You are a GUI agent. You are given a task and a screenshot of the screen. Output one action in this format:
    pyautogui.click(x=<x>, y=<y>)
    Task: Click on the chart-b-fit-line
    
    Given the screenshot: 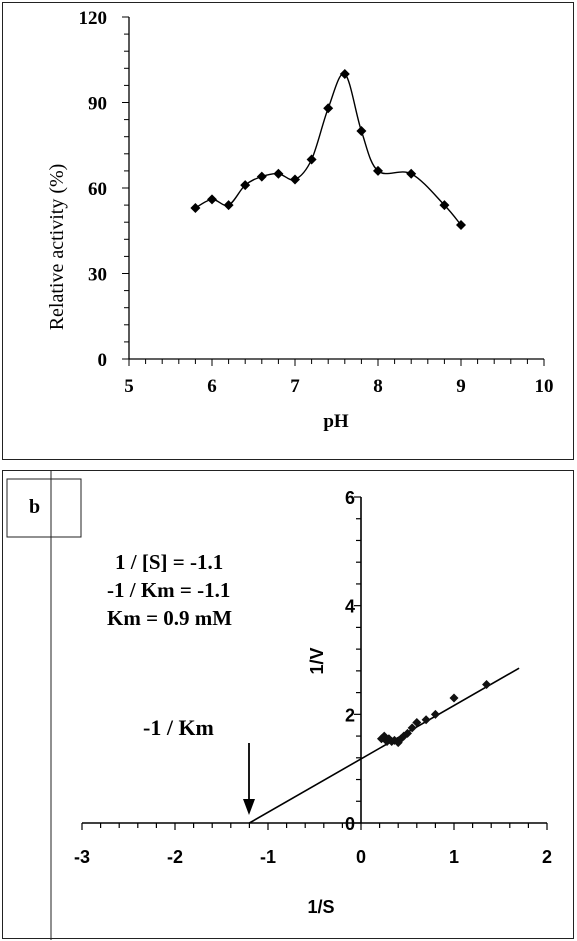 What is the action you would take?
    pyautogui.click(x=384, y=745)
    